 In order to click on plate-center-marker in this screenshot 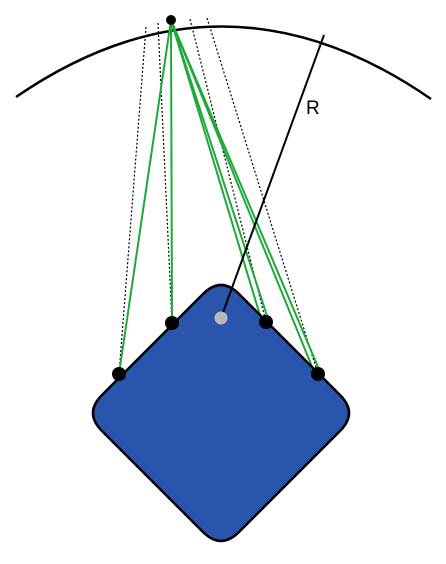, I will do `click(221, 318)`.